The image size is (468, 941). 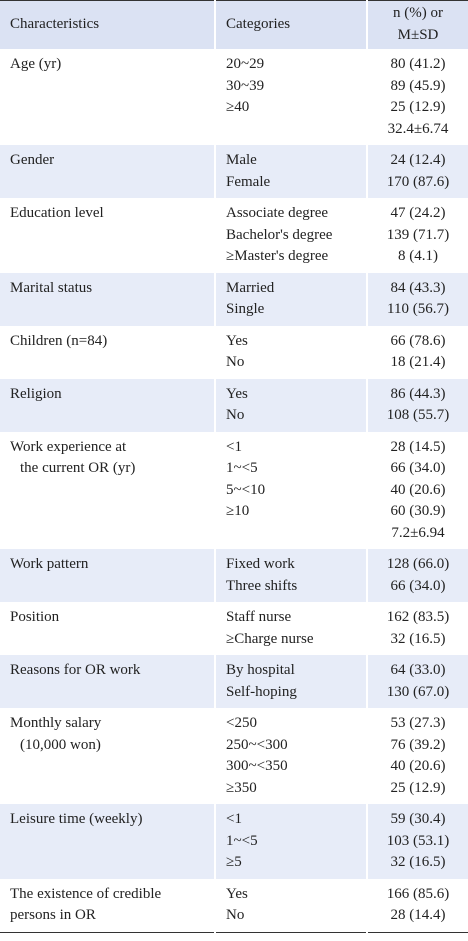 I want to click on cell-line: 59 (30.4), so click(x=418, y=819).